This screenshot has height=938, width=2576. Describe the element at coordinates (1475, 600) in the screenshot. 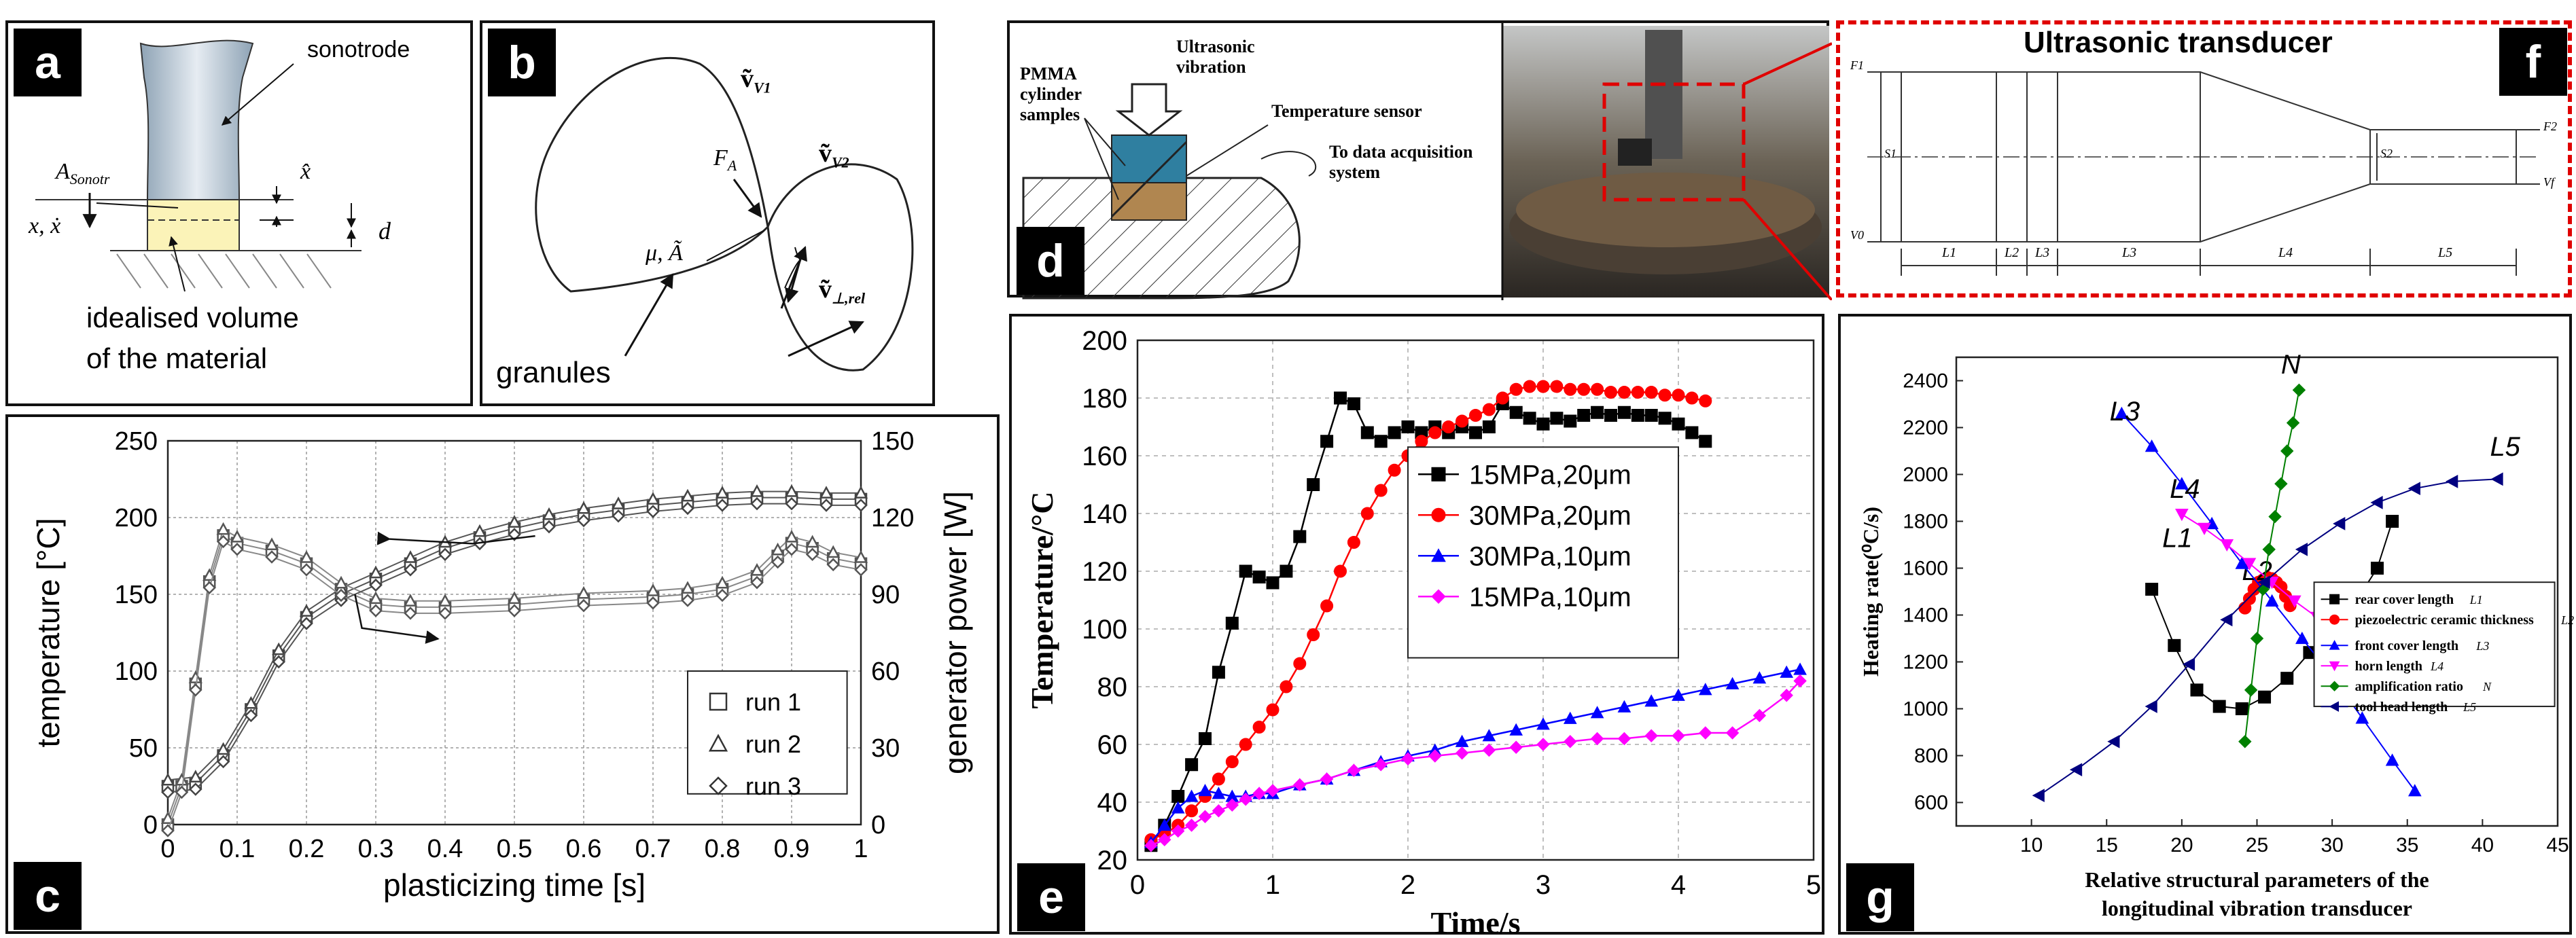

I see `plot-frame-e` at that location.